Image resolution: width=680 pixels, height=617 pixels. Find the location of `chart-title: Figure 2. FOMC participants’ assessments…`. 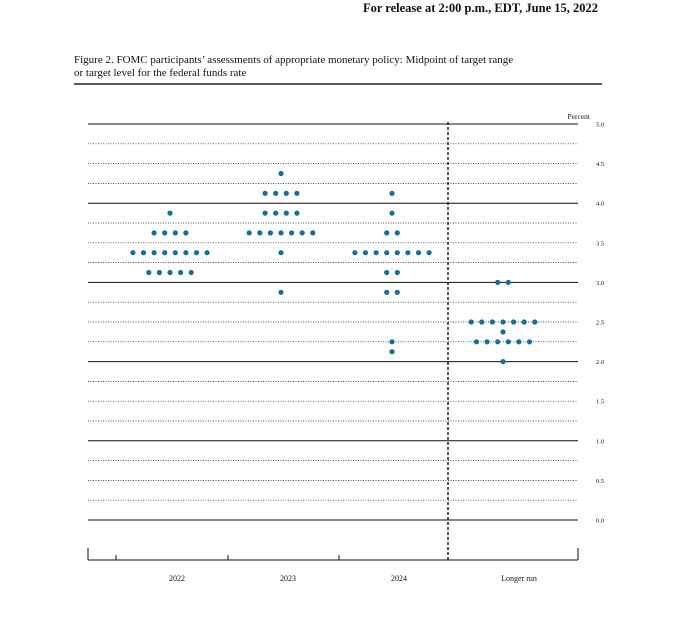

chart-title: Figure 2. FOMC participants’ assessments… is located at coordinates (293, 60).